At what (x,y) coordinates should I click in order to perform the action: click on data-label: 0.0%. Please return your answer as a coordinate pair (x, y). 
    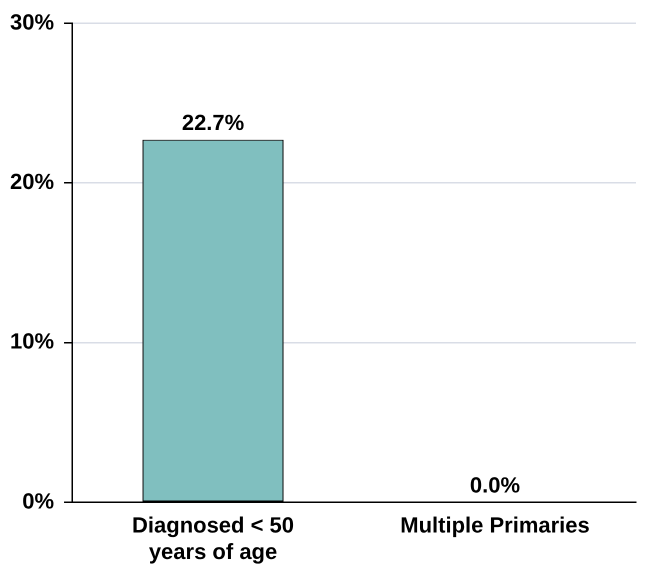
    Looking at the image, I should click on (495, 485).